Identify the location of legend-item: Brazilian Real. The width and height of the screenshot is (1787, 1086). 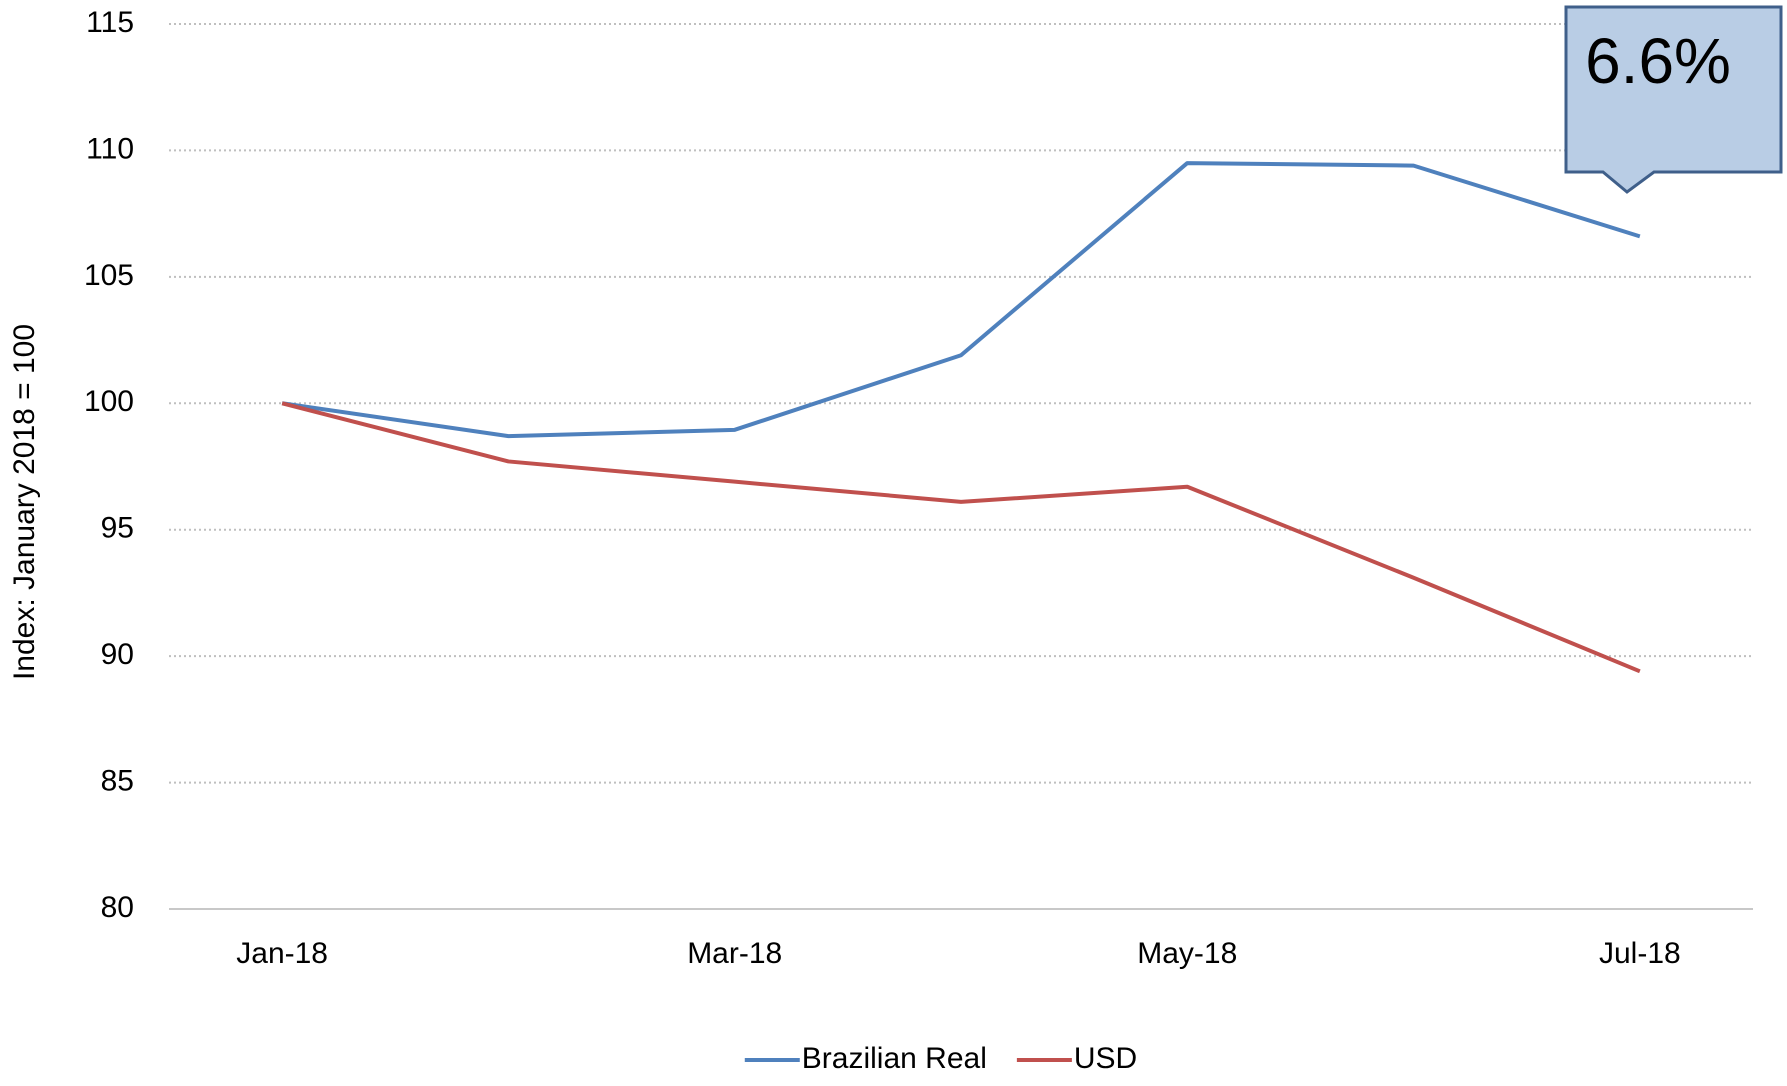
(865, 1058).